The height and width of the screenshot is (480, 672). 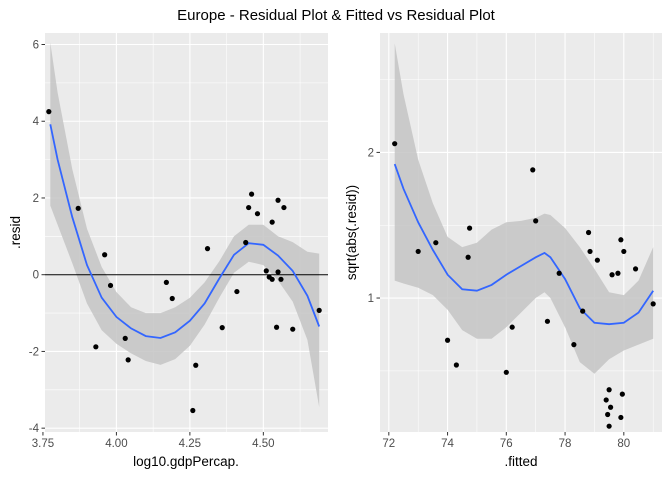 I want to click on resid-x-tick-label: 4.25, so click(x=190, y=444).